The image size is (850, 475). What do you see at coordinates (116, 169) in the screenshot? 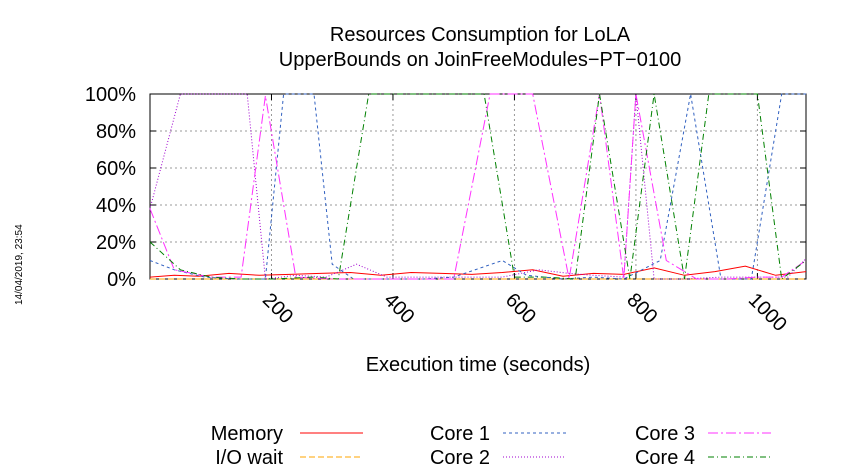
I see `y-tick-label: 60%` at bounding box center [116, 169].